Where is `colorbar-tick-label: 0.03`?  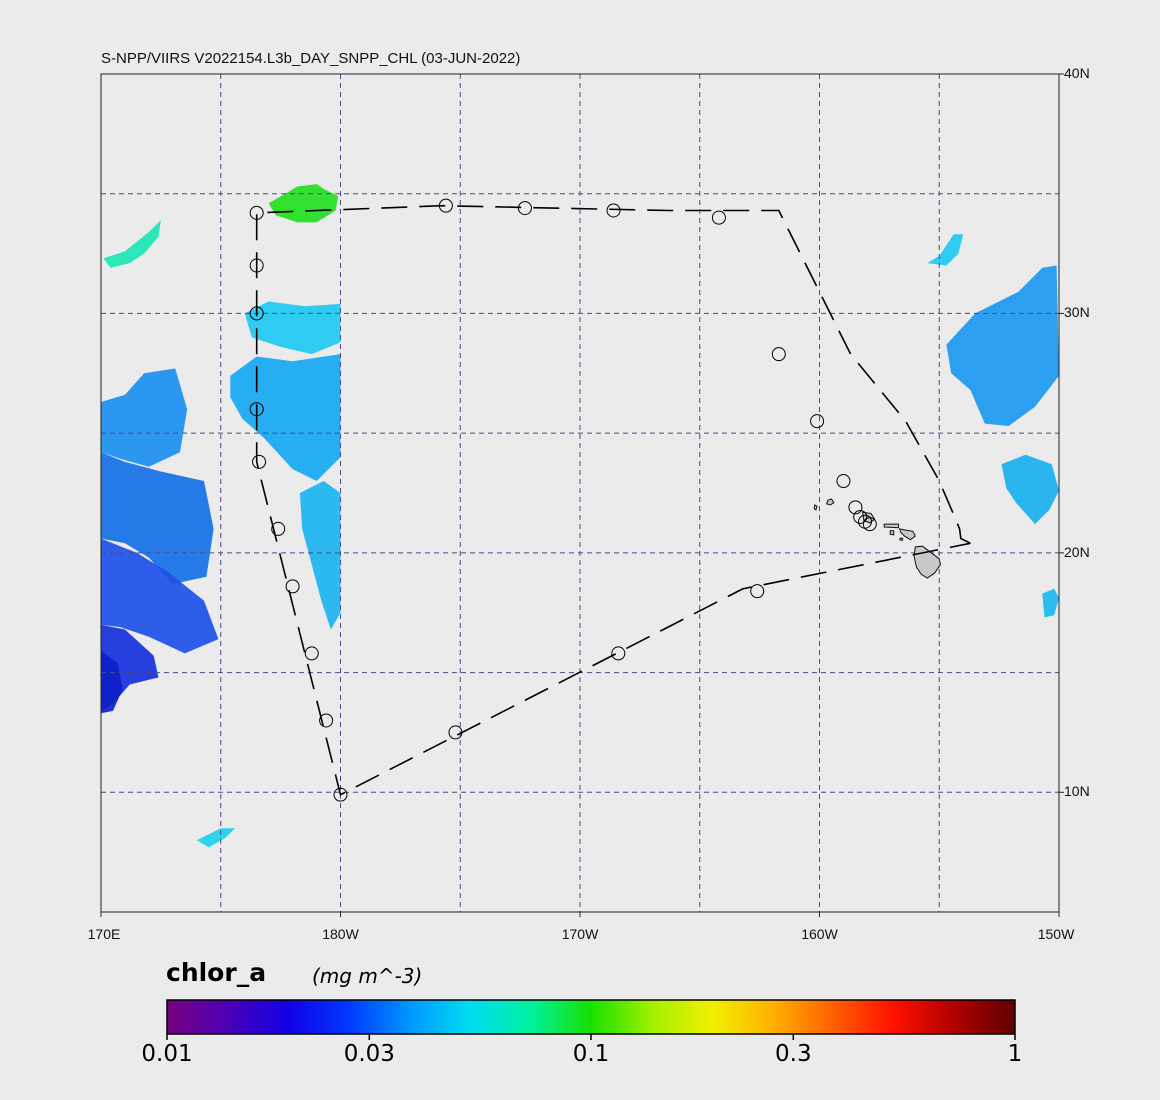
colorbar-tick-label: 0.03 is located at coordinates (369, 1054).